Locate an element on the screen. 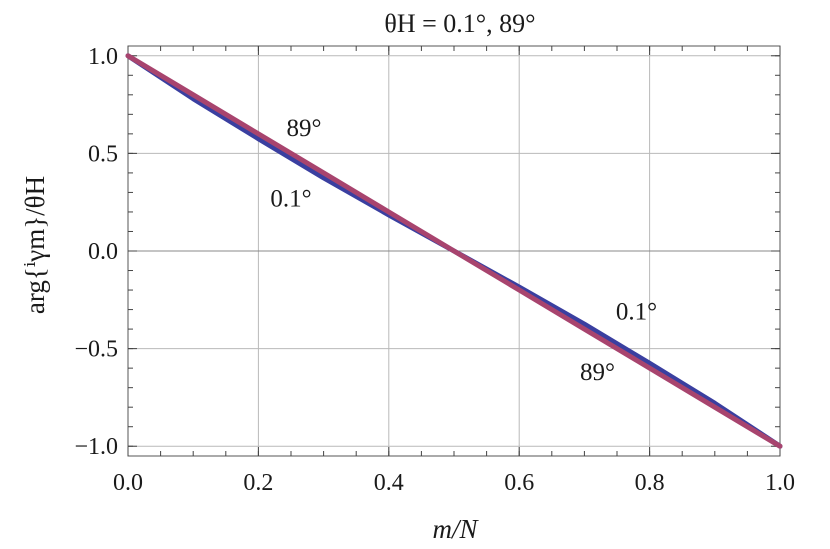 Image resolution: width=830 pixels, height=549 pixels. y-tick-label: 0.0 is located at coordinates (103, 252).